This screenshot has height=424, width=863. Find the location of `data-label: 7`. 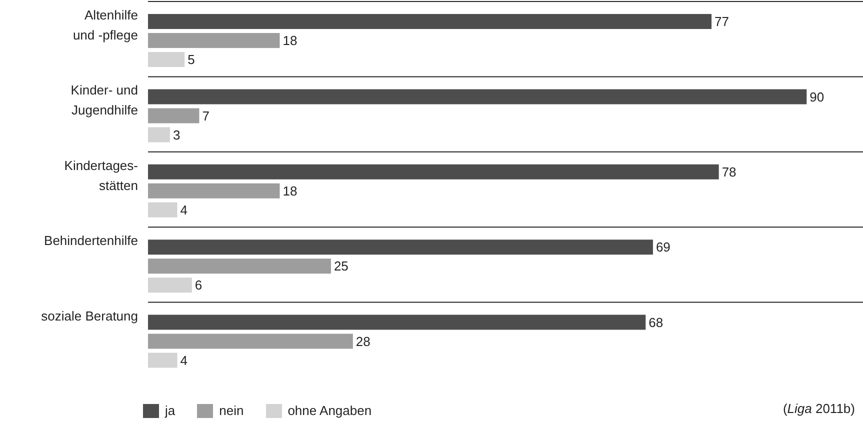

data-label: 7 is located at coordinates (206, 116).